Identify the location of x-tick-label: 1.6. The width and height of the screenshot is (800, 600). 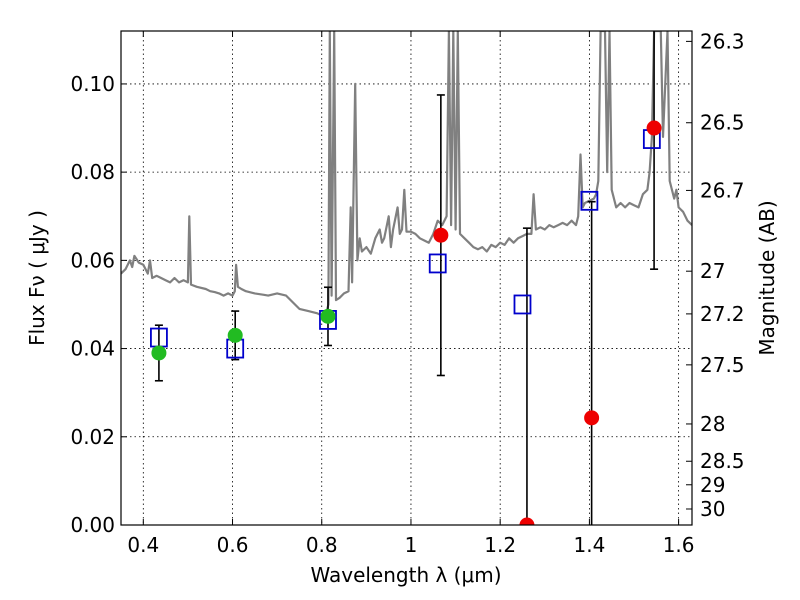
(679, 545).